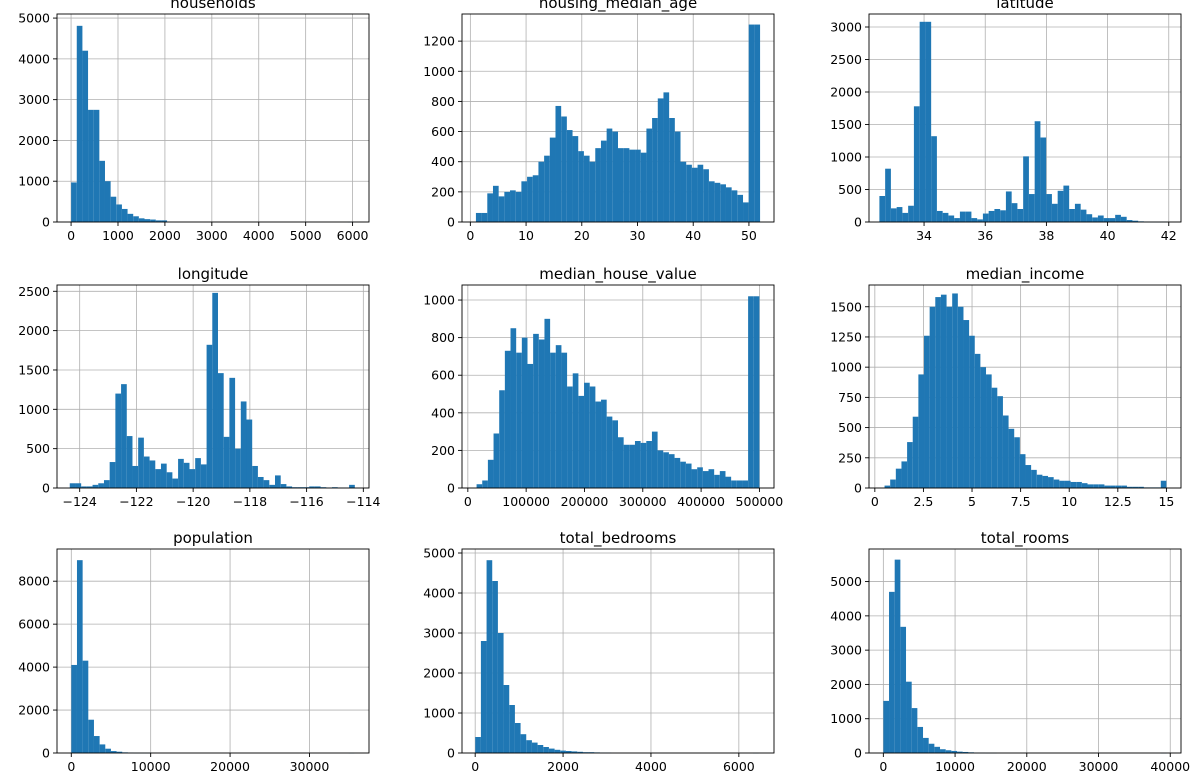 This screenshot has height=775, width=1203. What do you see at coordinates (585, 501) in the screenshot?
I see `x-tick-label: 200000` at bounding box center [585, 501].